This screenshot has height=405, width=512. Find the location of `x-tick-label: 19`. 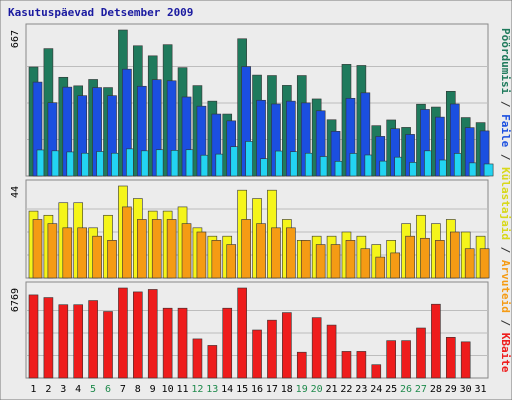

x-tick-label: 19 is located at coordinates (302, 389).